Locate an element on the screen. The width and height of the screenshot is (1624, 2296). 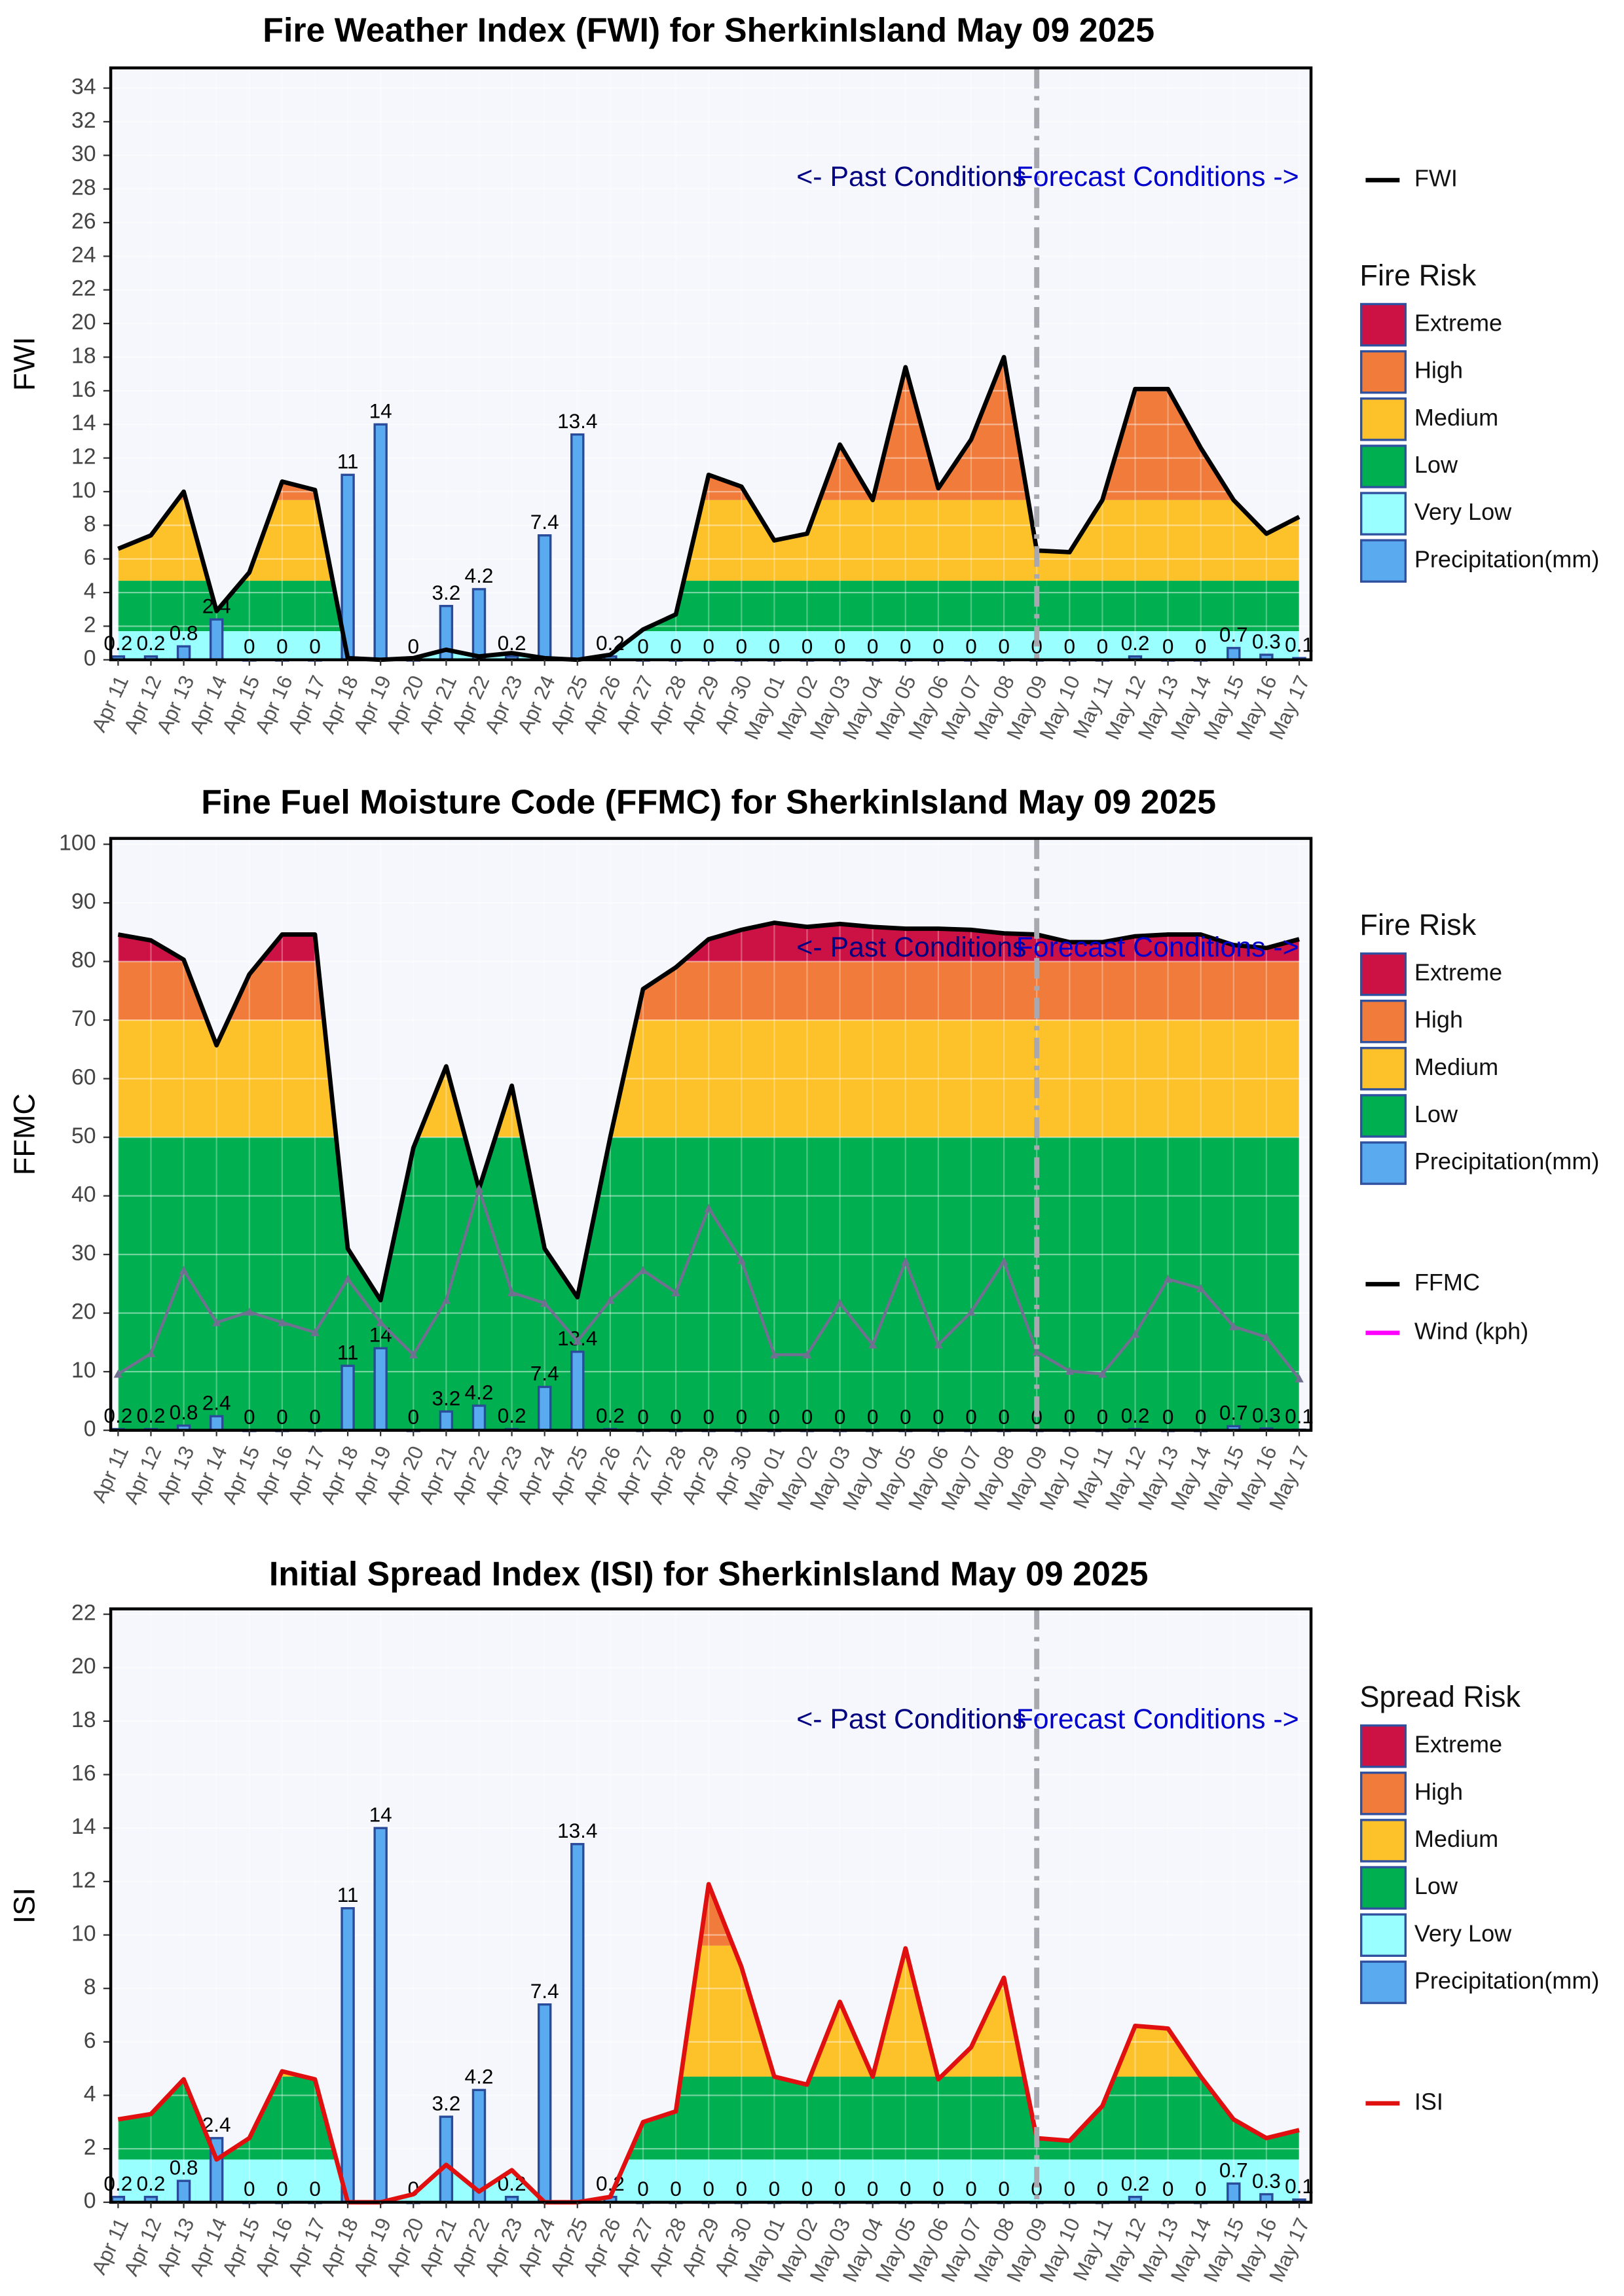
legend-title: Fire Risk is located at coordinates (1417, 924).